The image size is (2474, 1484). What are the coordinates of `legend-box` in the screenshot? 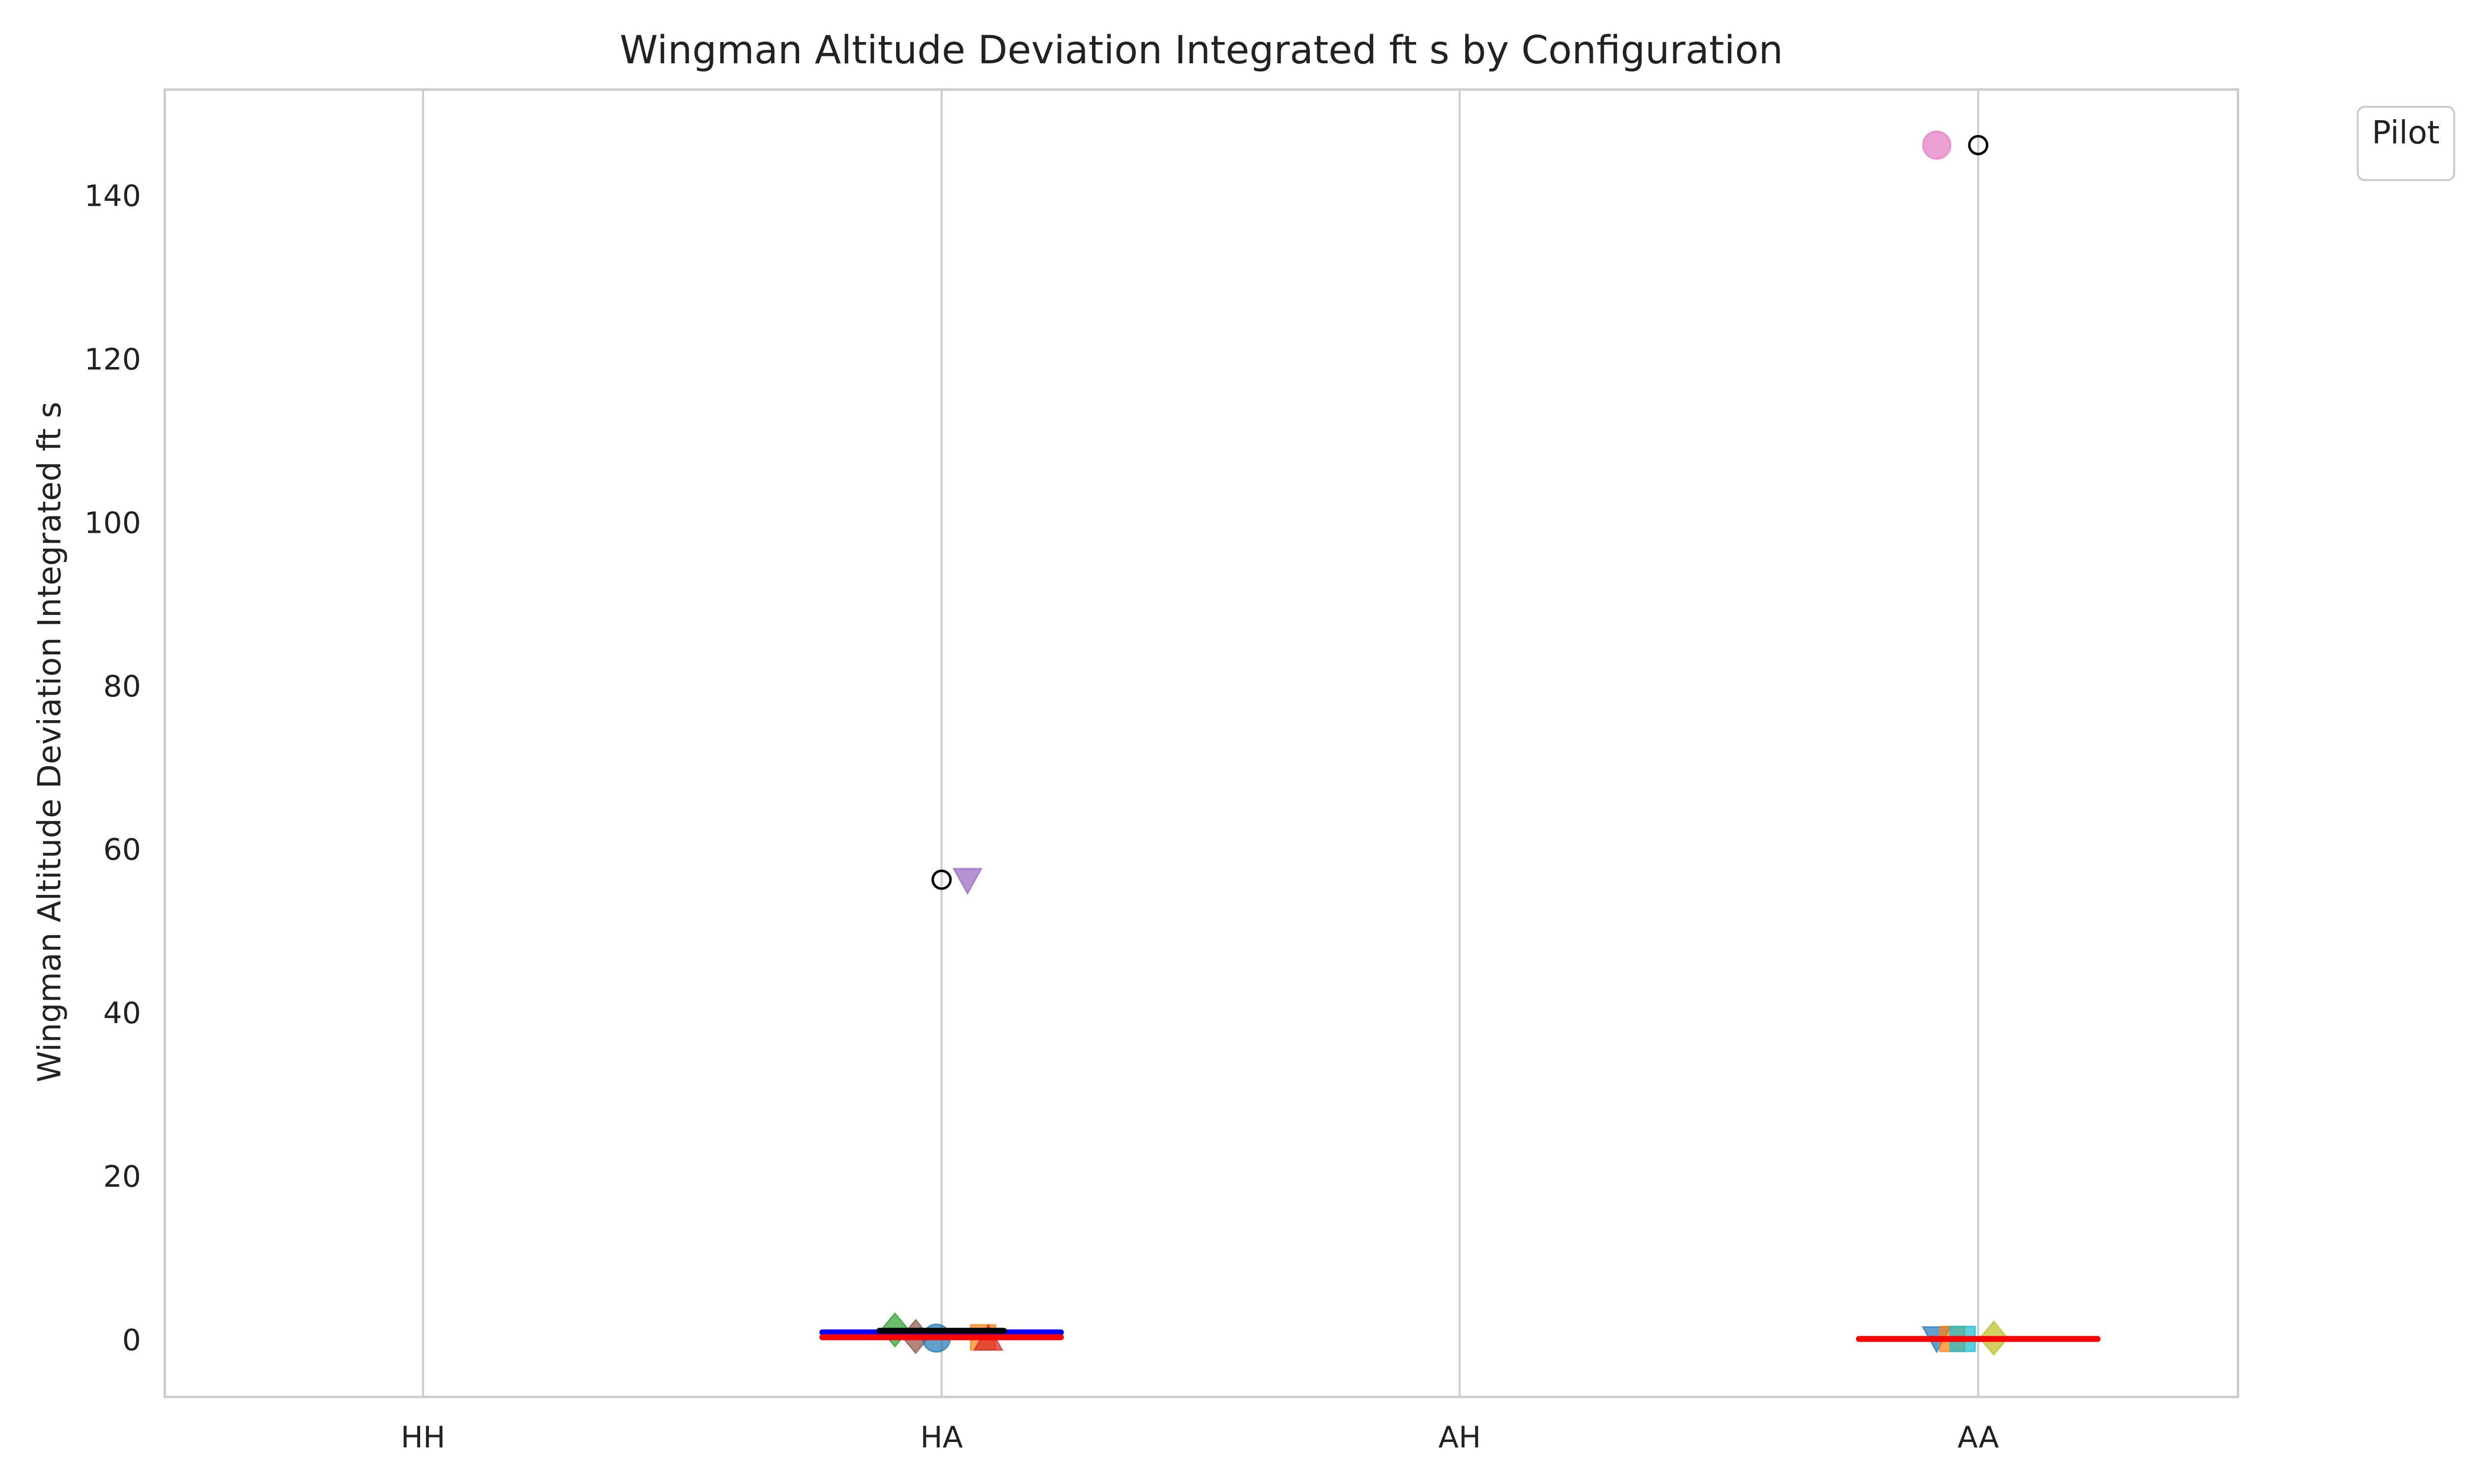 It's located at (2406, 143).